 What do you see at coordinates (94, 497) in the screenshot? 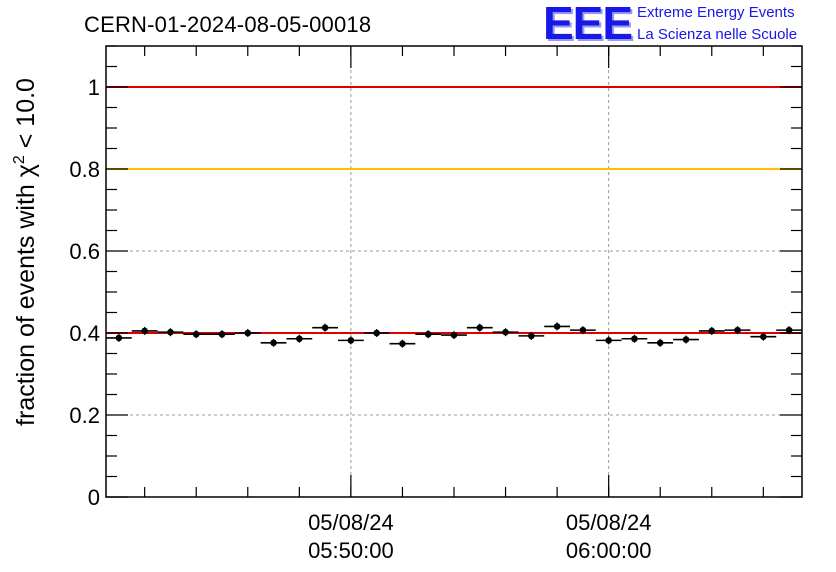
I see `y-tick-label: 0` at bounding box center [94, 497].